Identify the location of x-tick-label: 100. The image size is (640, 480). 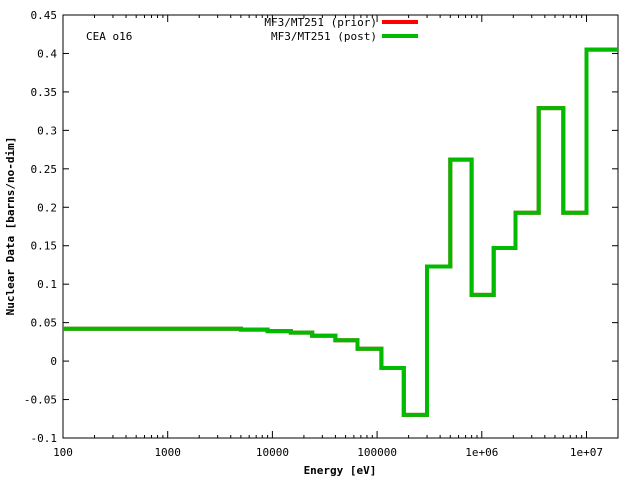
(63, 452).